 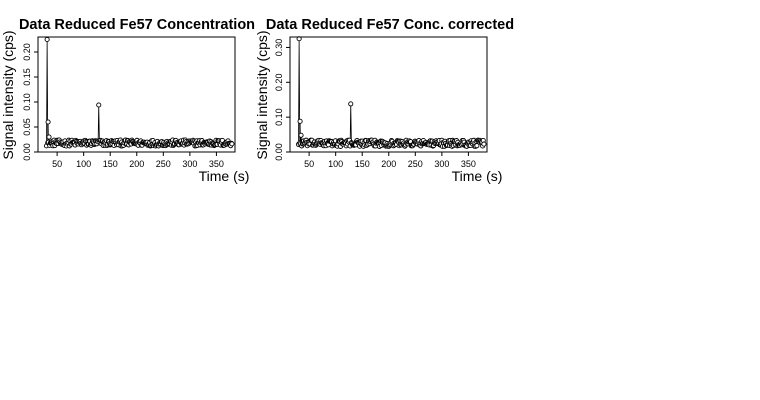 What do you see at coordinates (27, 77) in the screenshot?
I see `y-tick-label: 0.15` at bounding box center [27, 77].